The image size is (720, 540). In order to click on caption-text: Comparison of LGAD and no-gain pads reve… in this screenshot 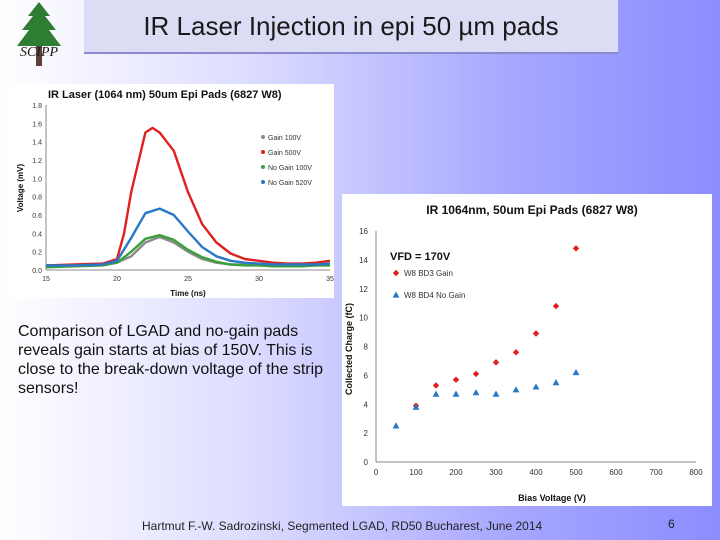, I will do `click(171, 360)`.